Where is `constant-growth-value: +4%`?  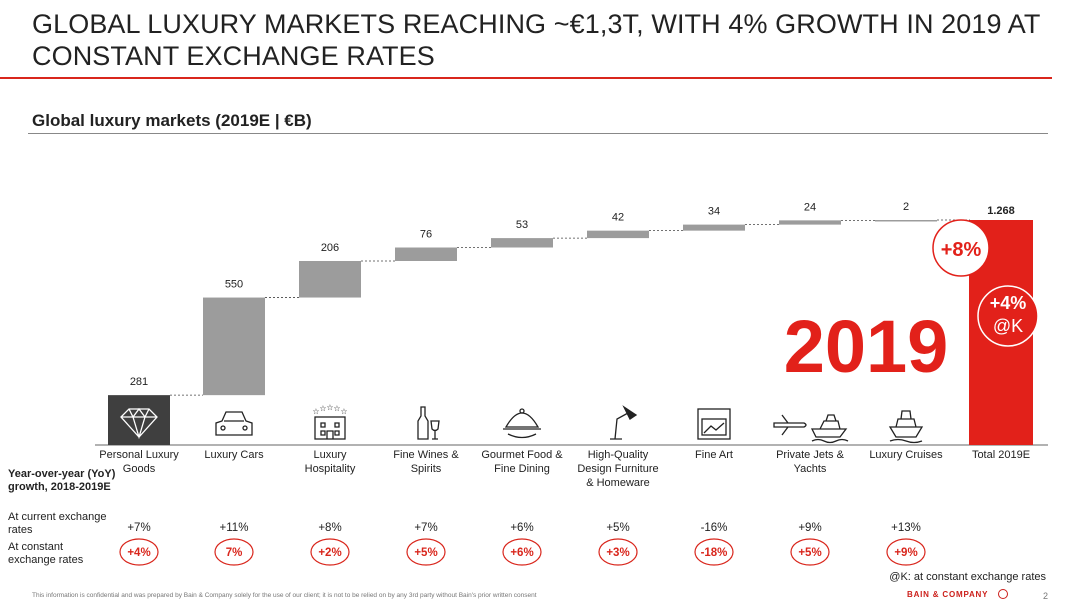
constant-growth-value: +4% is located at coordinates (1008, 303).